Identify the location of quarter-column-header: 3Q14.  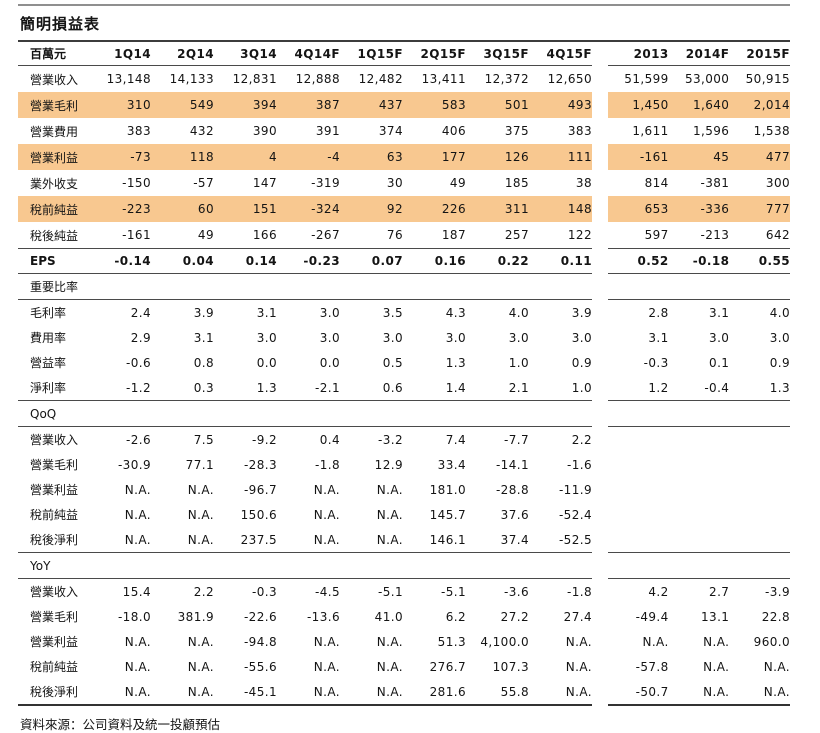
(258, 53).